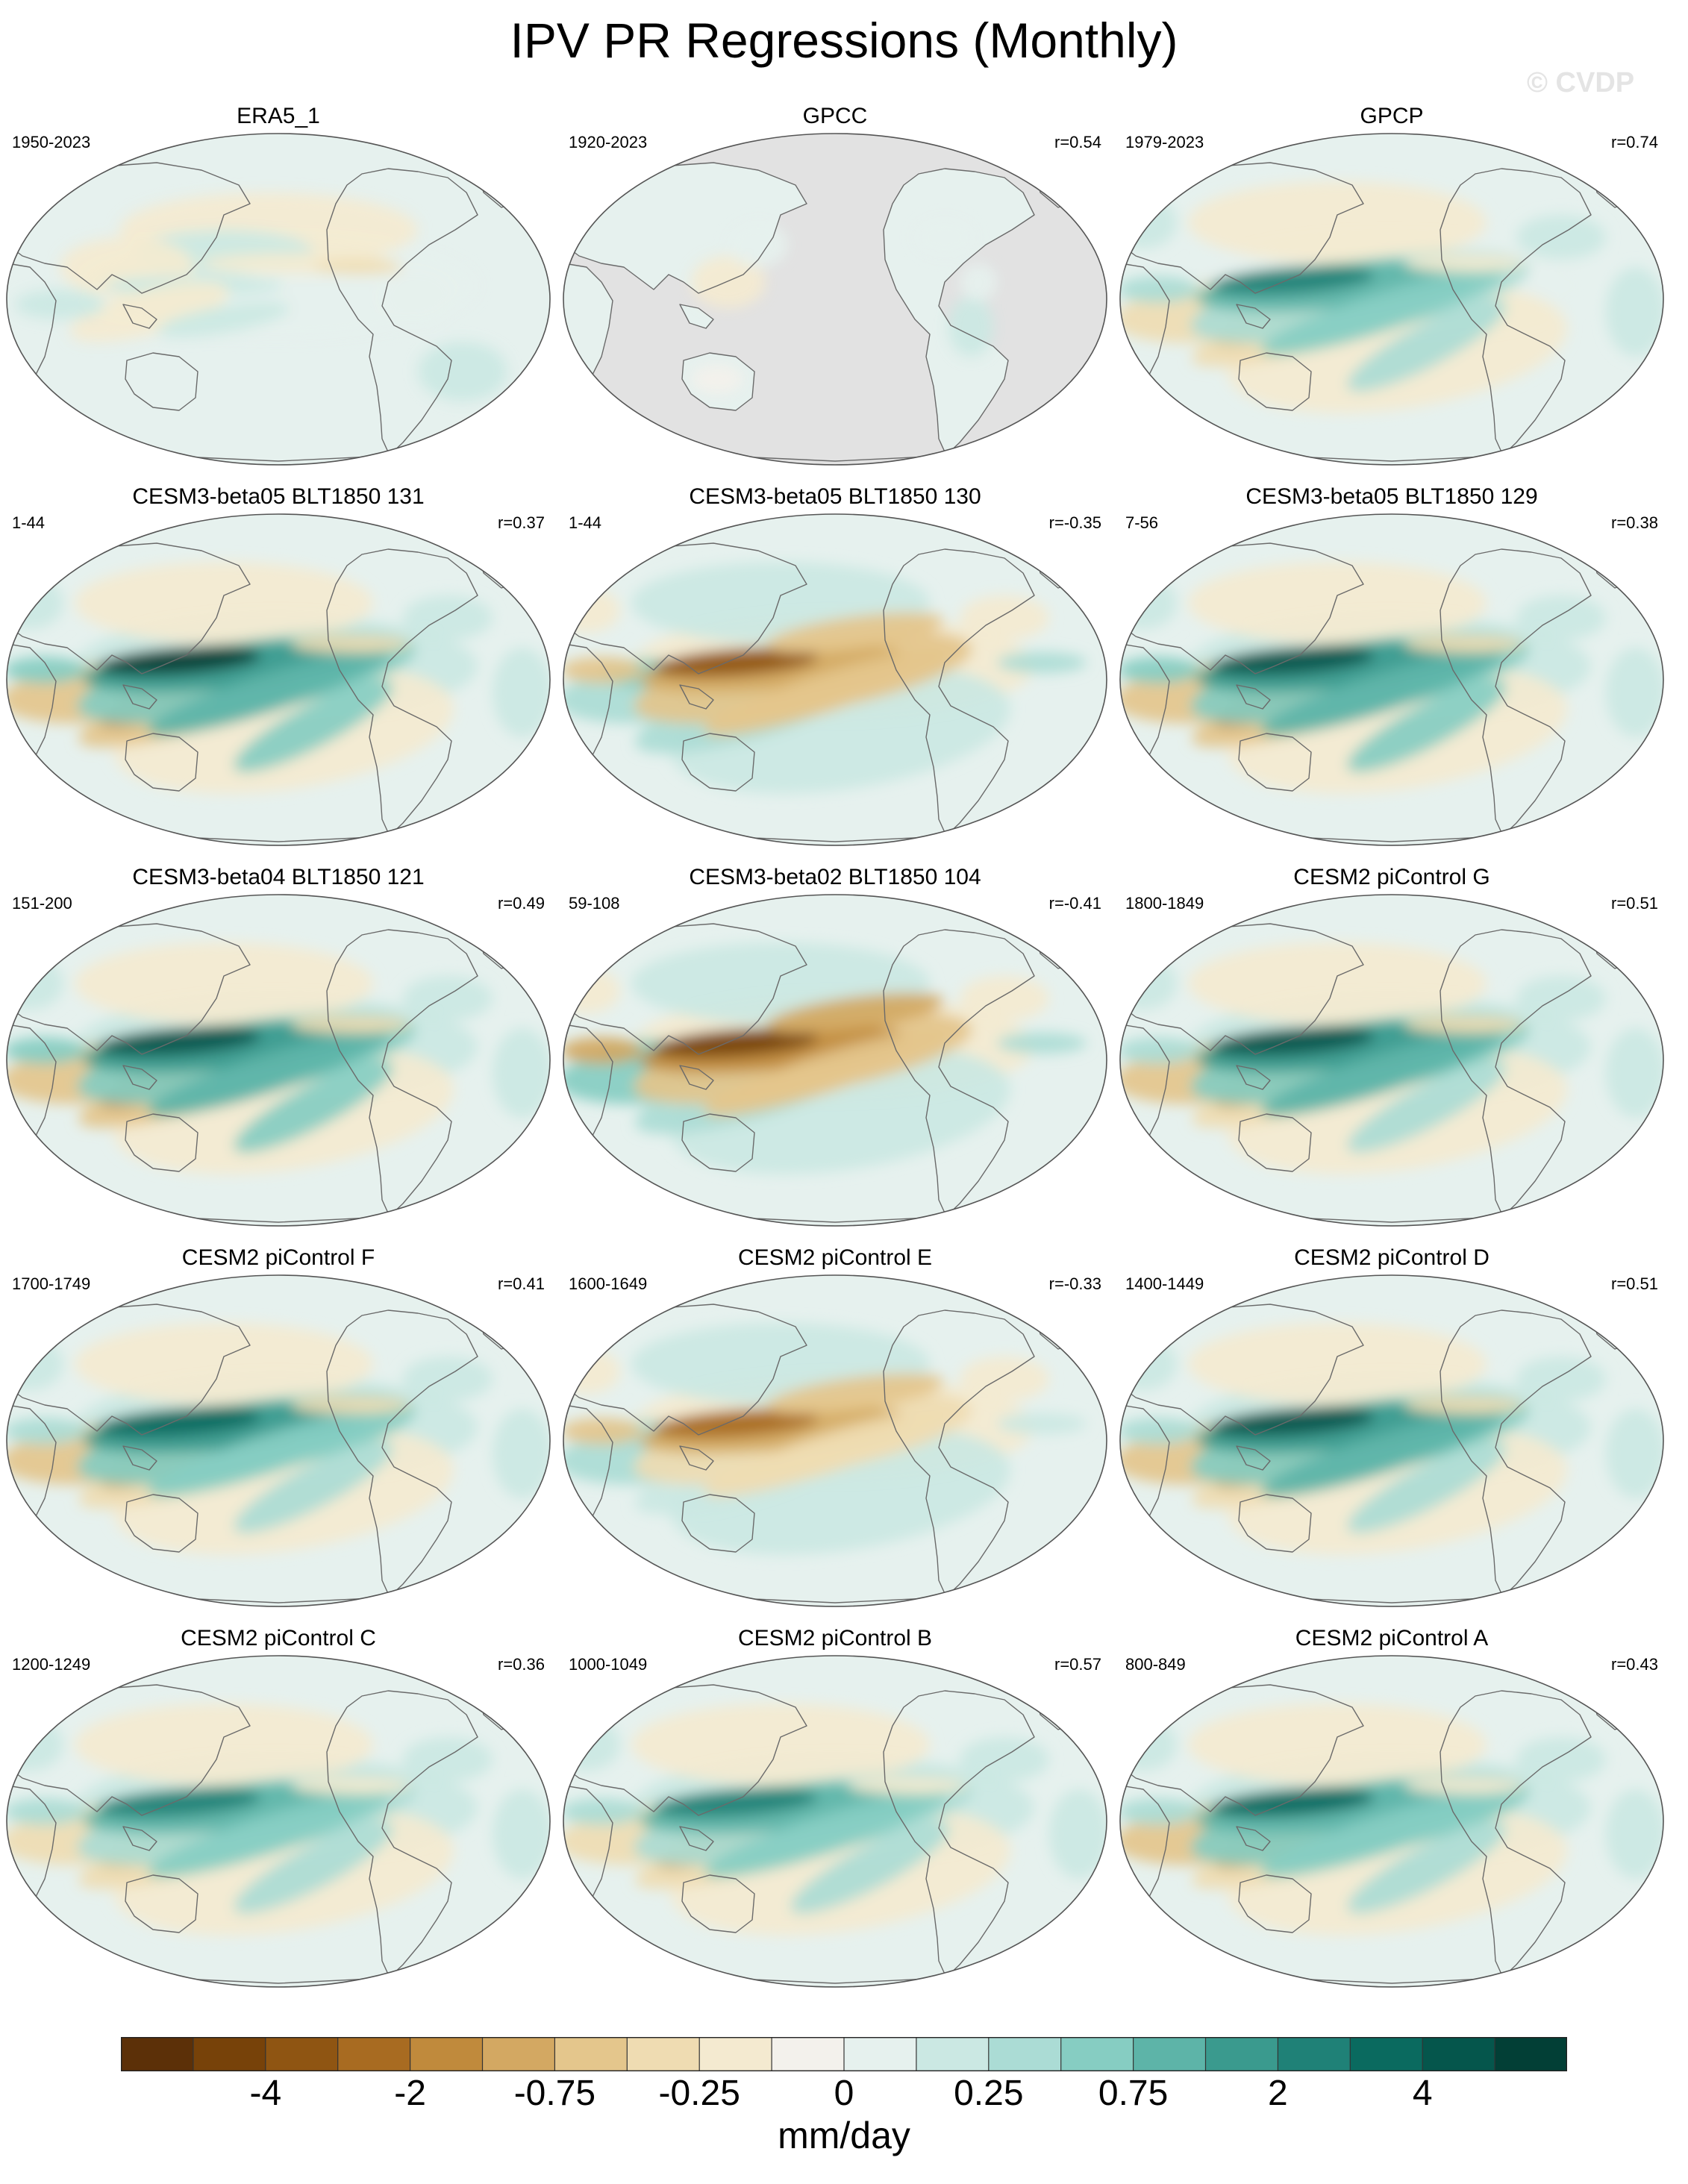 This screenshot has width=1688, height=2184. What do you see at coordinates (521, 1283) in the screenshot?
I see `panel-correlation: r=0.41` at bounding box center [521, 1283].